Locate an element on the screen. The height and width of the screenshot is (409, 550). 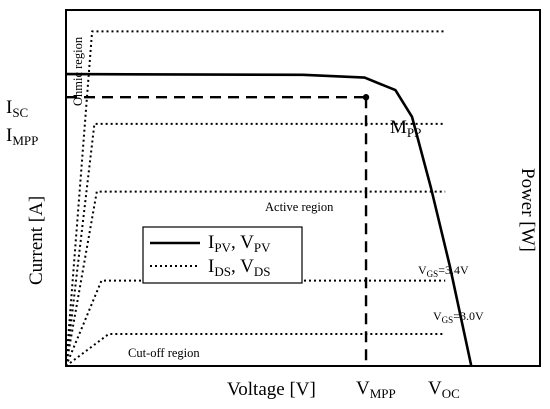
vgs-3-4-sub: GS is located at coordinates (433, 274).